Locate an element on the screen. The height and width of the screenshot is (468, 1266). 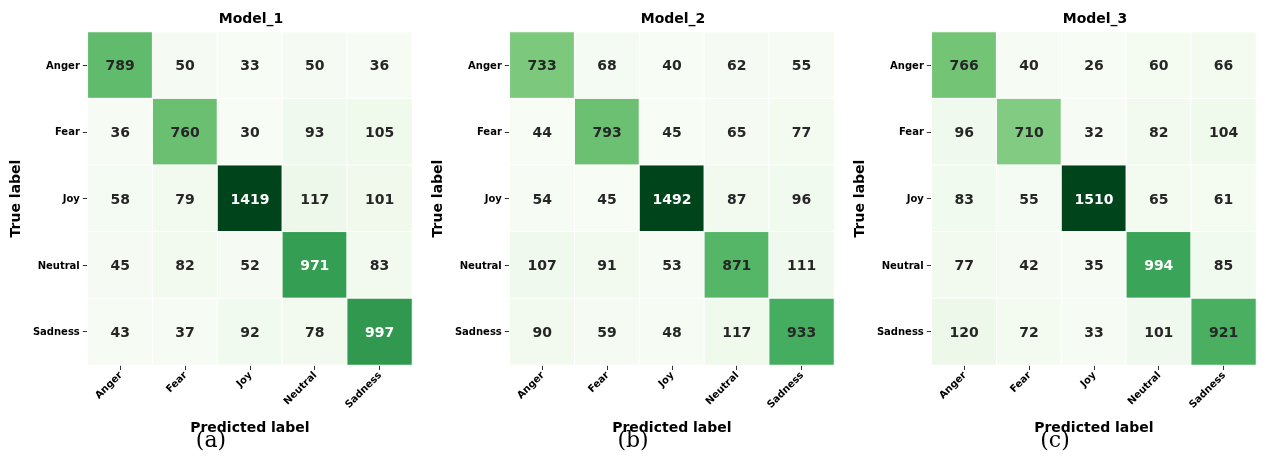
data-label: 87 is located at coordinates (737, 198).